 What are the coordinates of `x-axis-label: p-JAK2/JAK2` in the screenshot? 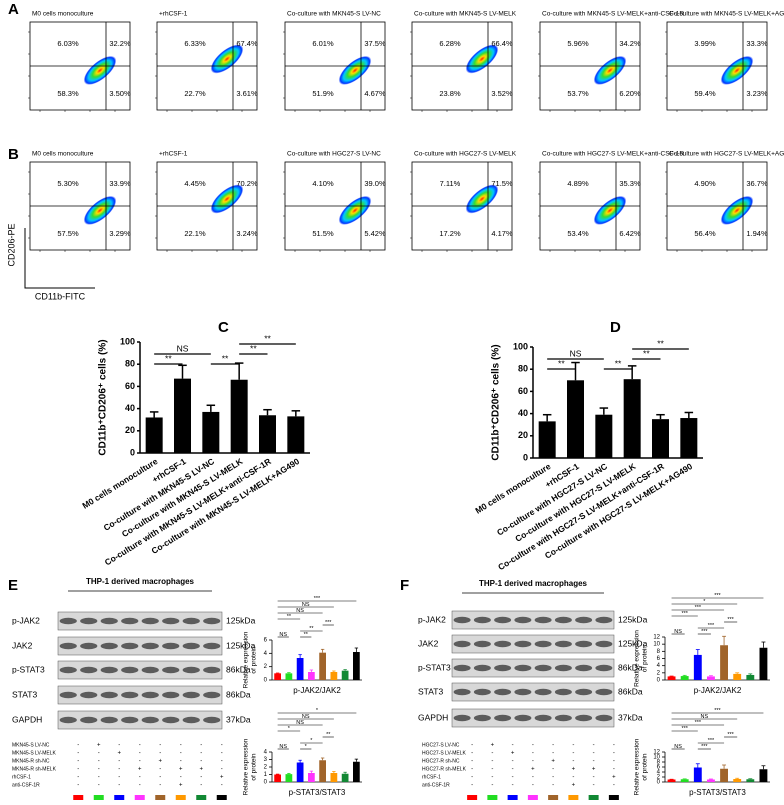 It's located at (317, 690).